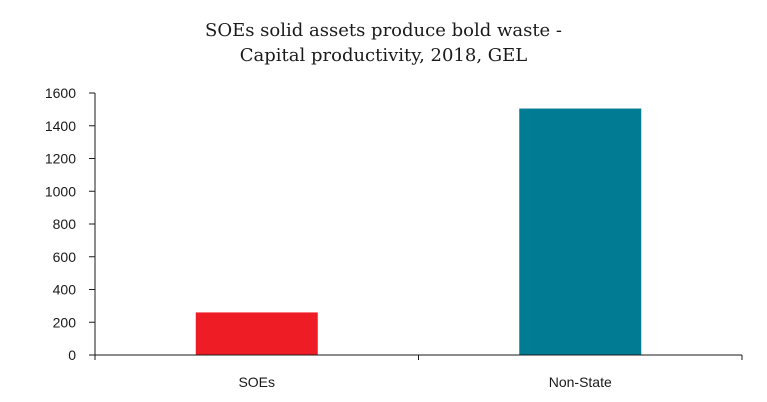 The width and height of the screenshot is (767, 402). Describe the element at coordinates (60, 159) in the screenshot. I see `y-tick-label: 1200` at that location.